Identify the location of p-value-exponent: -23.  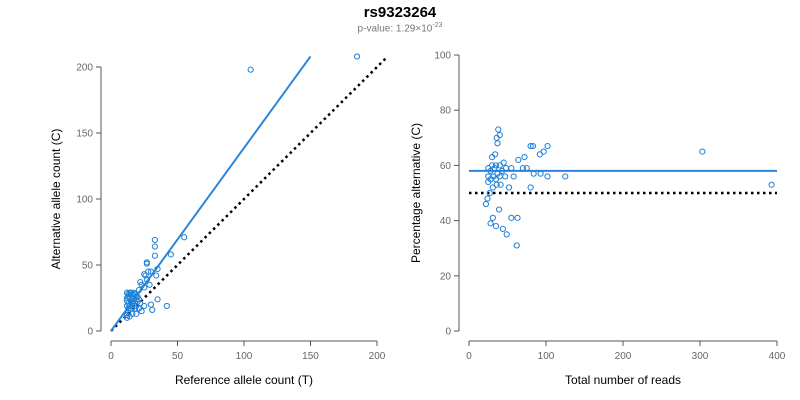
(437, 25).